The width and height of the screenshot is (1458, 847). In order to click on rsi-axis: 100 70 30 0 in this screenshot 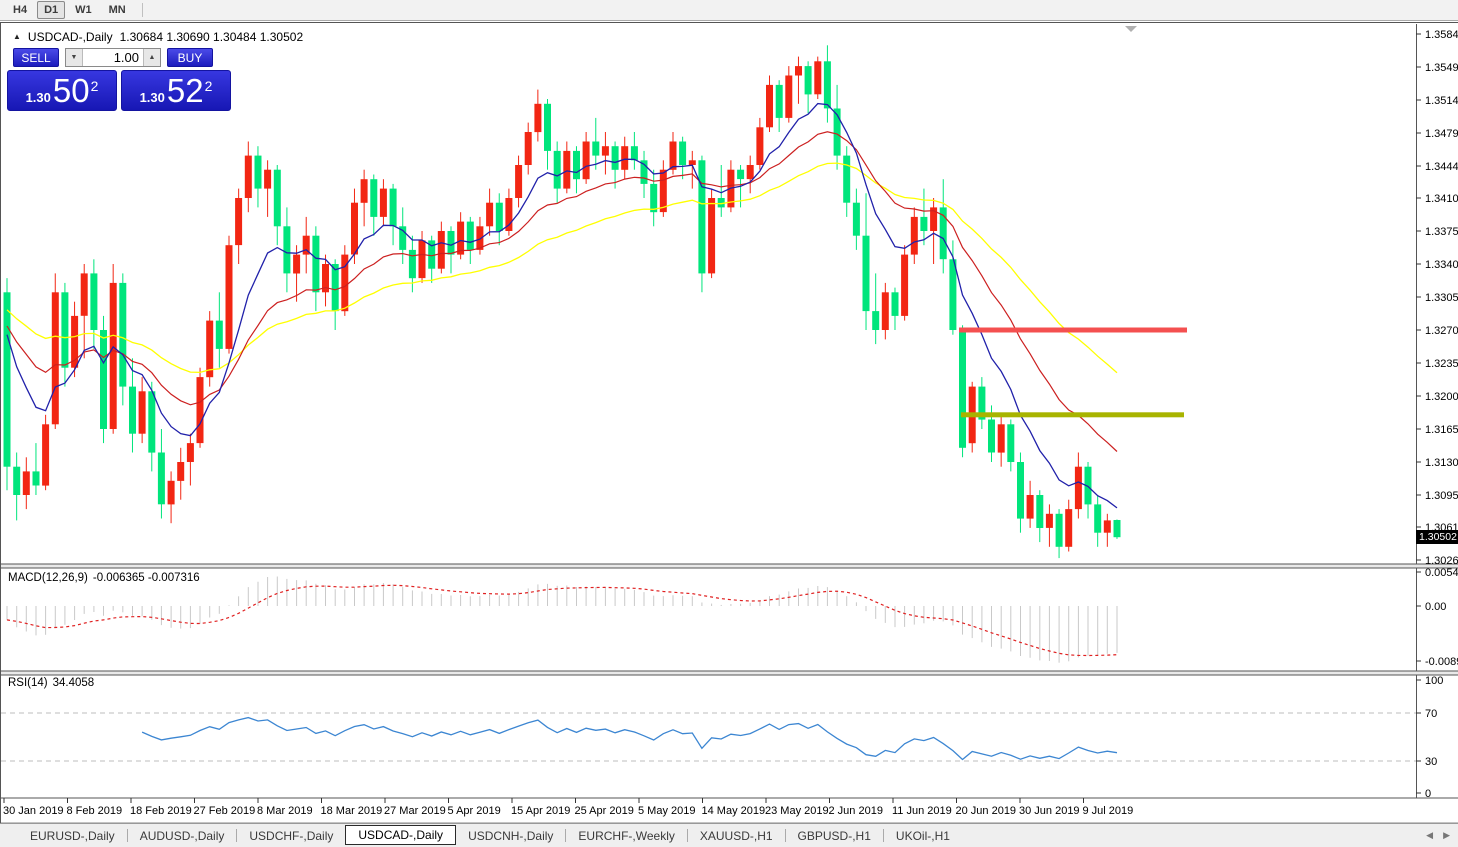, I will do `click(1429, 737)`.